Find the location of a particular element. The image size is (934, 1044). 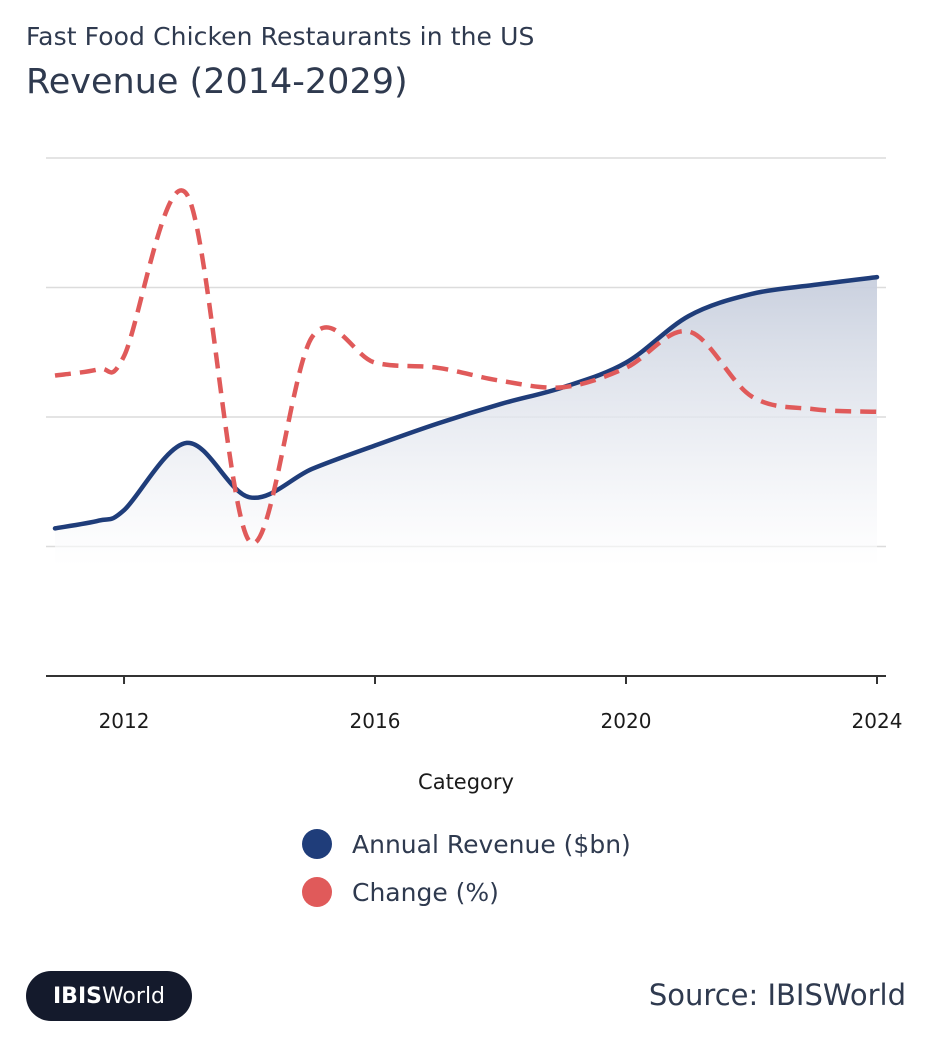

chart-title: Revenue (2014-2029) is located at coordinates (217, 82).